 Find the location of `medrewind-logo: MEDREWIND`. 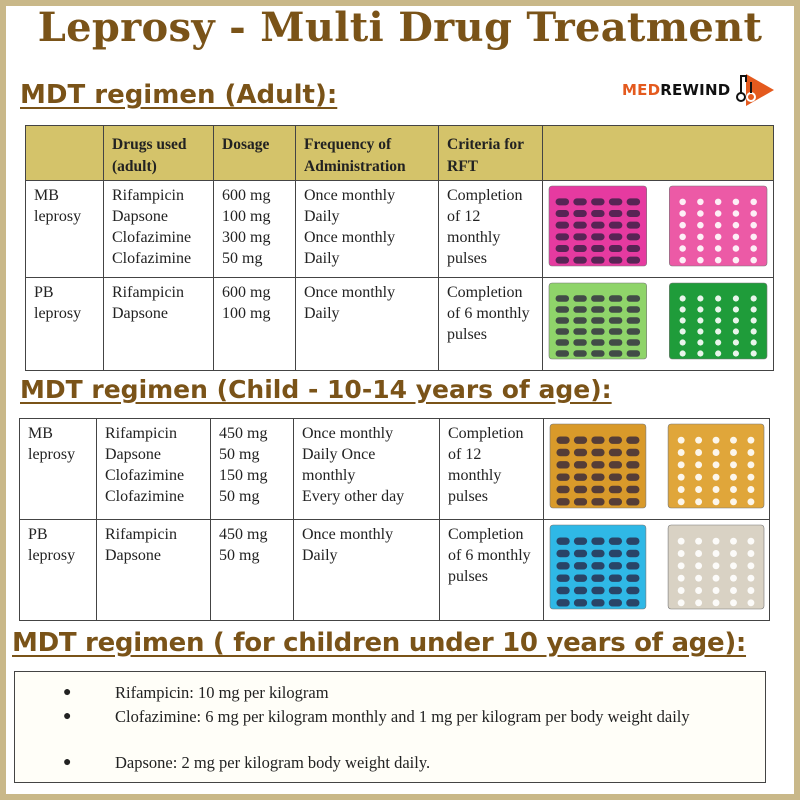

medrewind-logo: MEDREWIND is located at coordinates (699, 90).